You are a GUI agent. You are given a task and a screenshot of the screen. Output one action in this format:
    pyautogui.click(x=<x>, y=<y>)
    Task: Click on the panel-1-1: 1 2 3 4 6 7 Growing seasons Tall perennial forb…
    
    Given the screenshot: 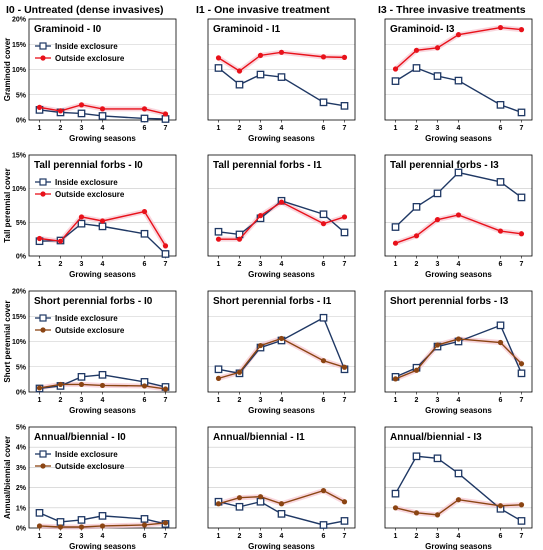 What is the action you would take?
    pyautogui.click(x=281, y=216)
    